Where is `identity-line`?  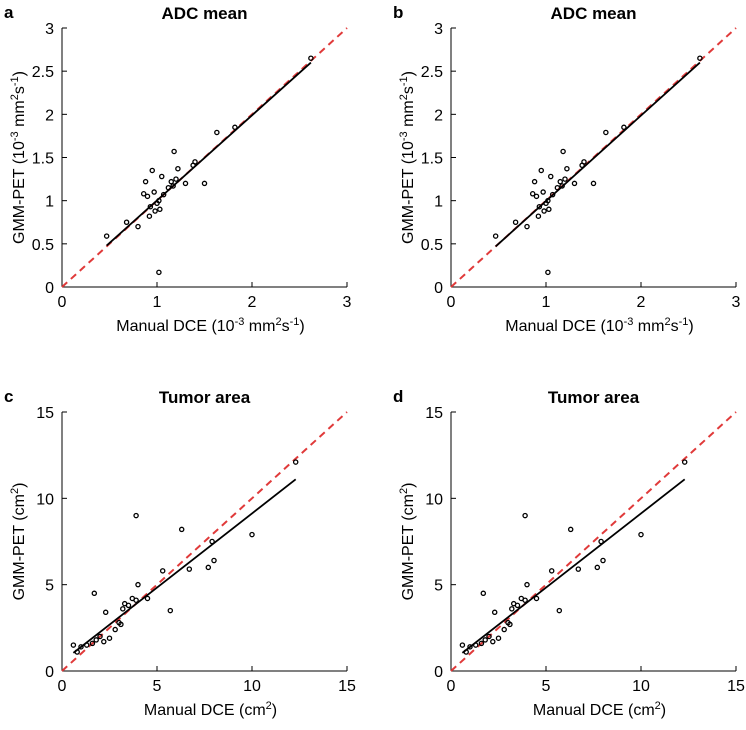
identity-line is located at coordinates (204, 541).